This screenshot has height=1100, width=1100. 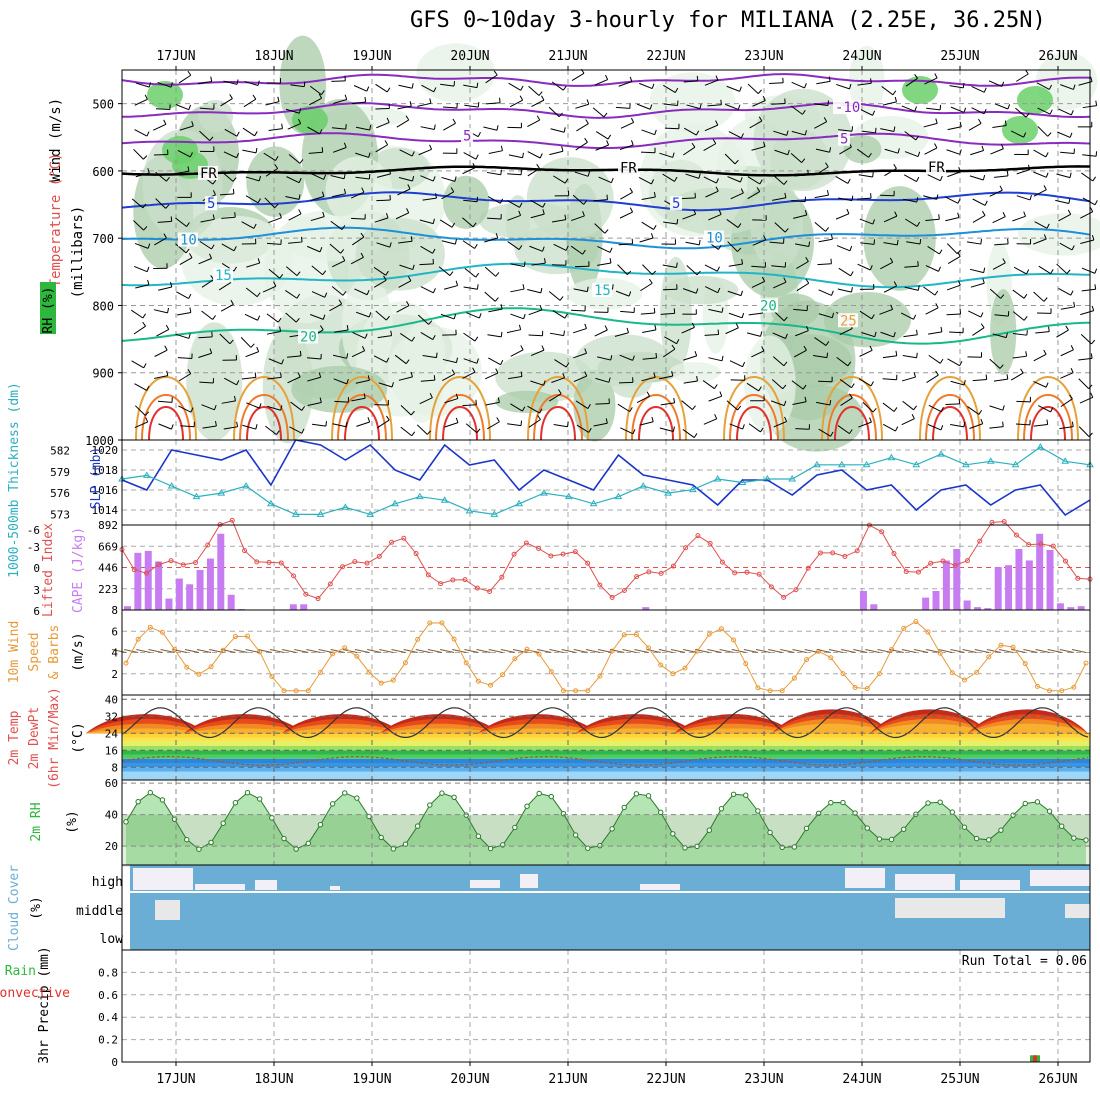 What do you see at coordinates (108, 1040) in the screenshot?
I see `ytick-precip: 0.2` at bounding box center [108, 1040].